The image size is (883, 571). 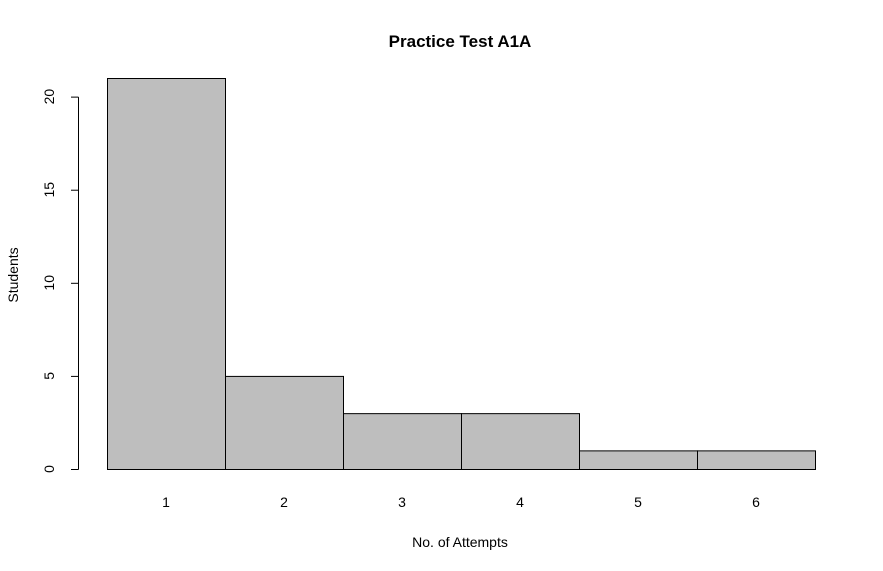 I want to click on y-tick-label: 0, so click(x=49, y=469).